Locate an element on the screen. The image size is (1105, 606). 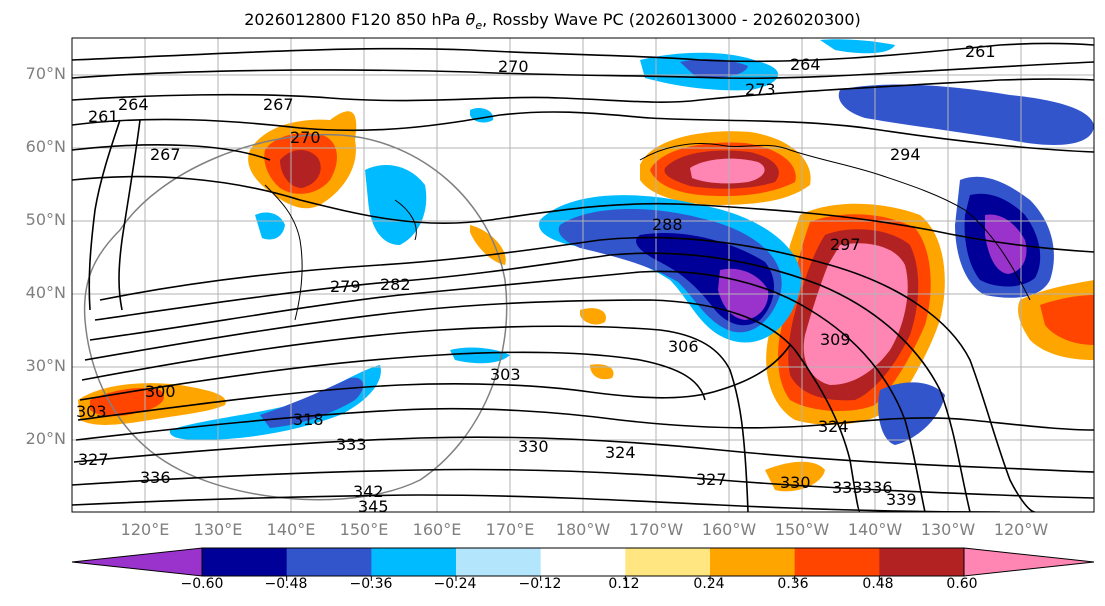
lon-label: 130°E is located at coordinates (218, 529).